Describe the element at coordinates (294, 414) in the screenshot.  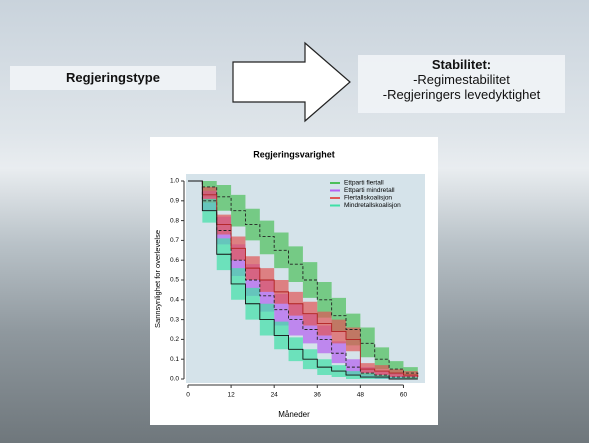
I see `x-axis-label: Måneder` at that location.